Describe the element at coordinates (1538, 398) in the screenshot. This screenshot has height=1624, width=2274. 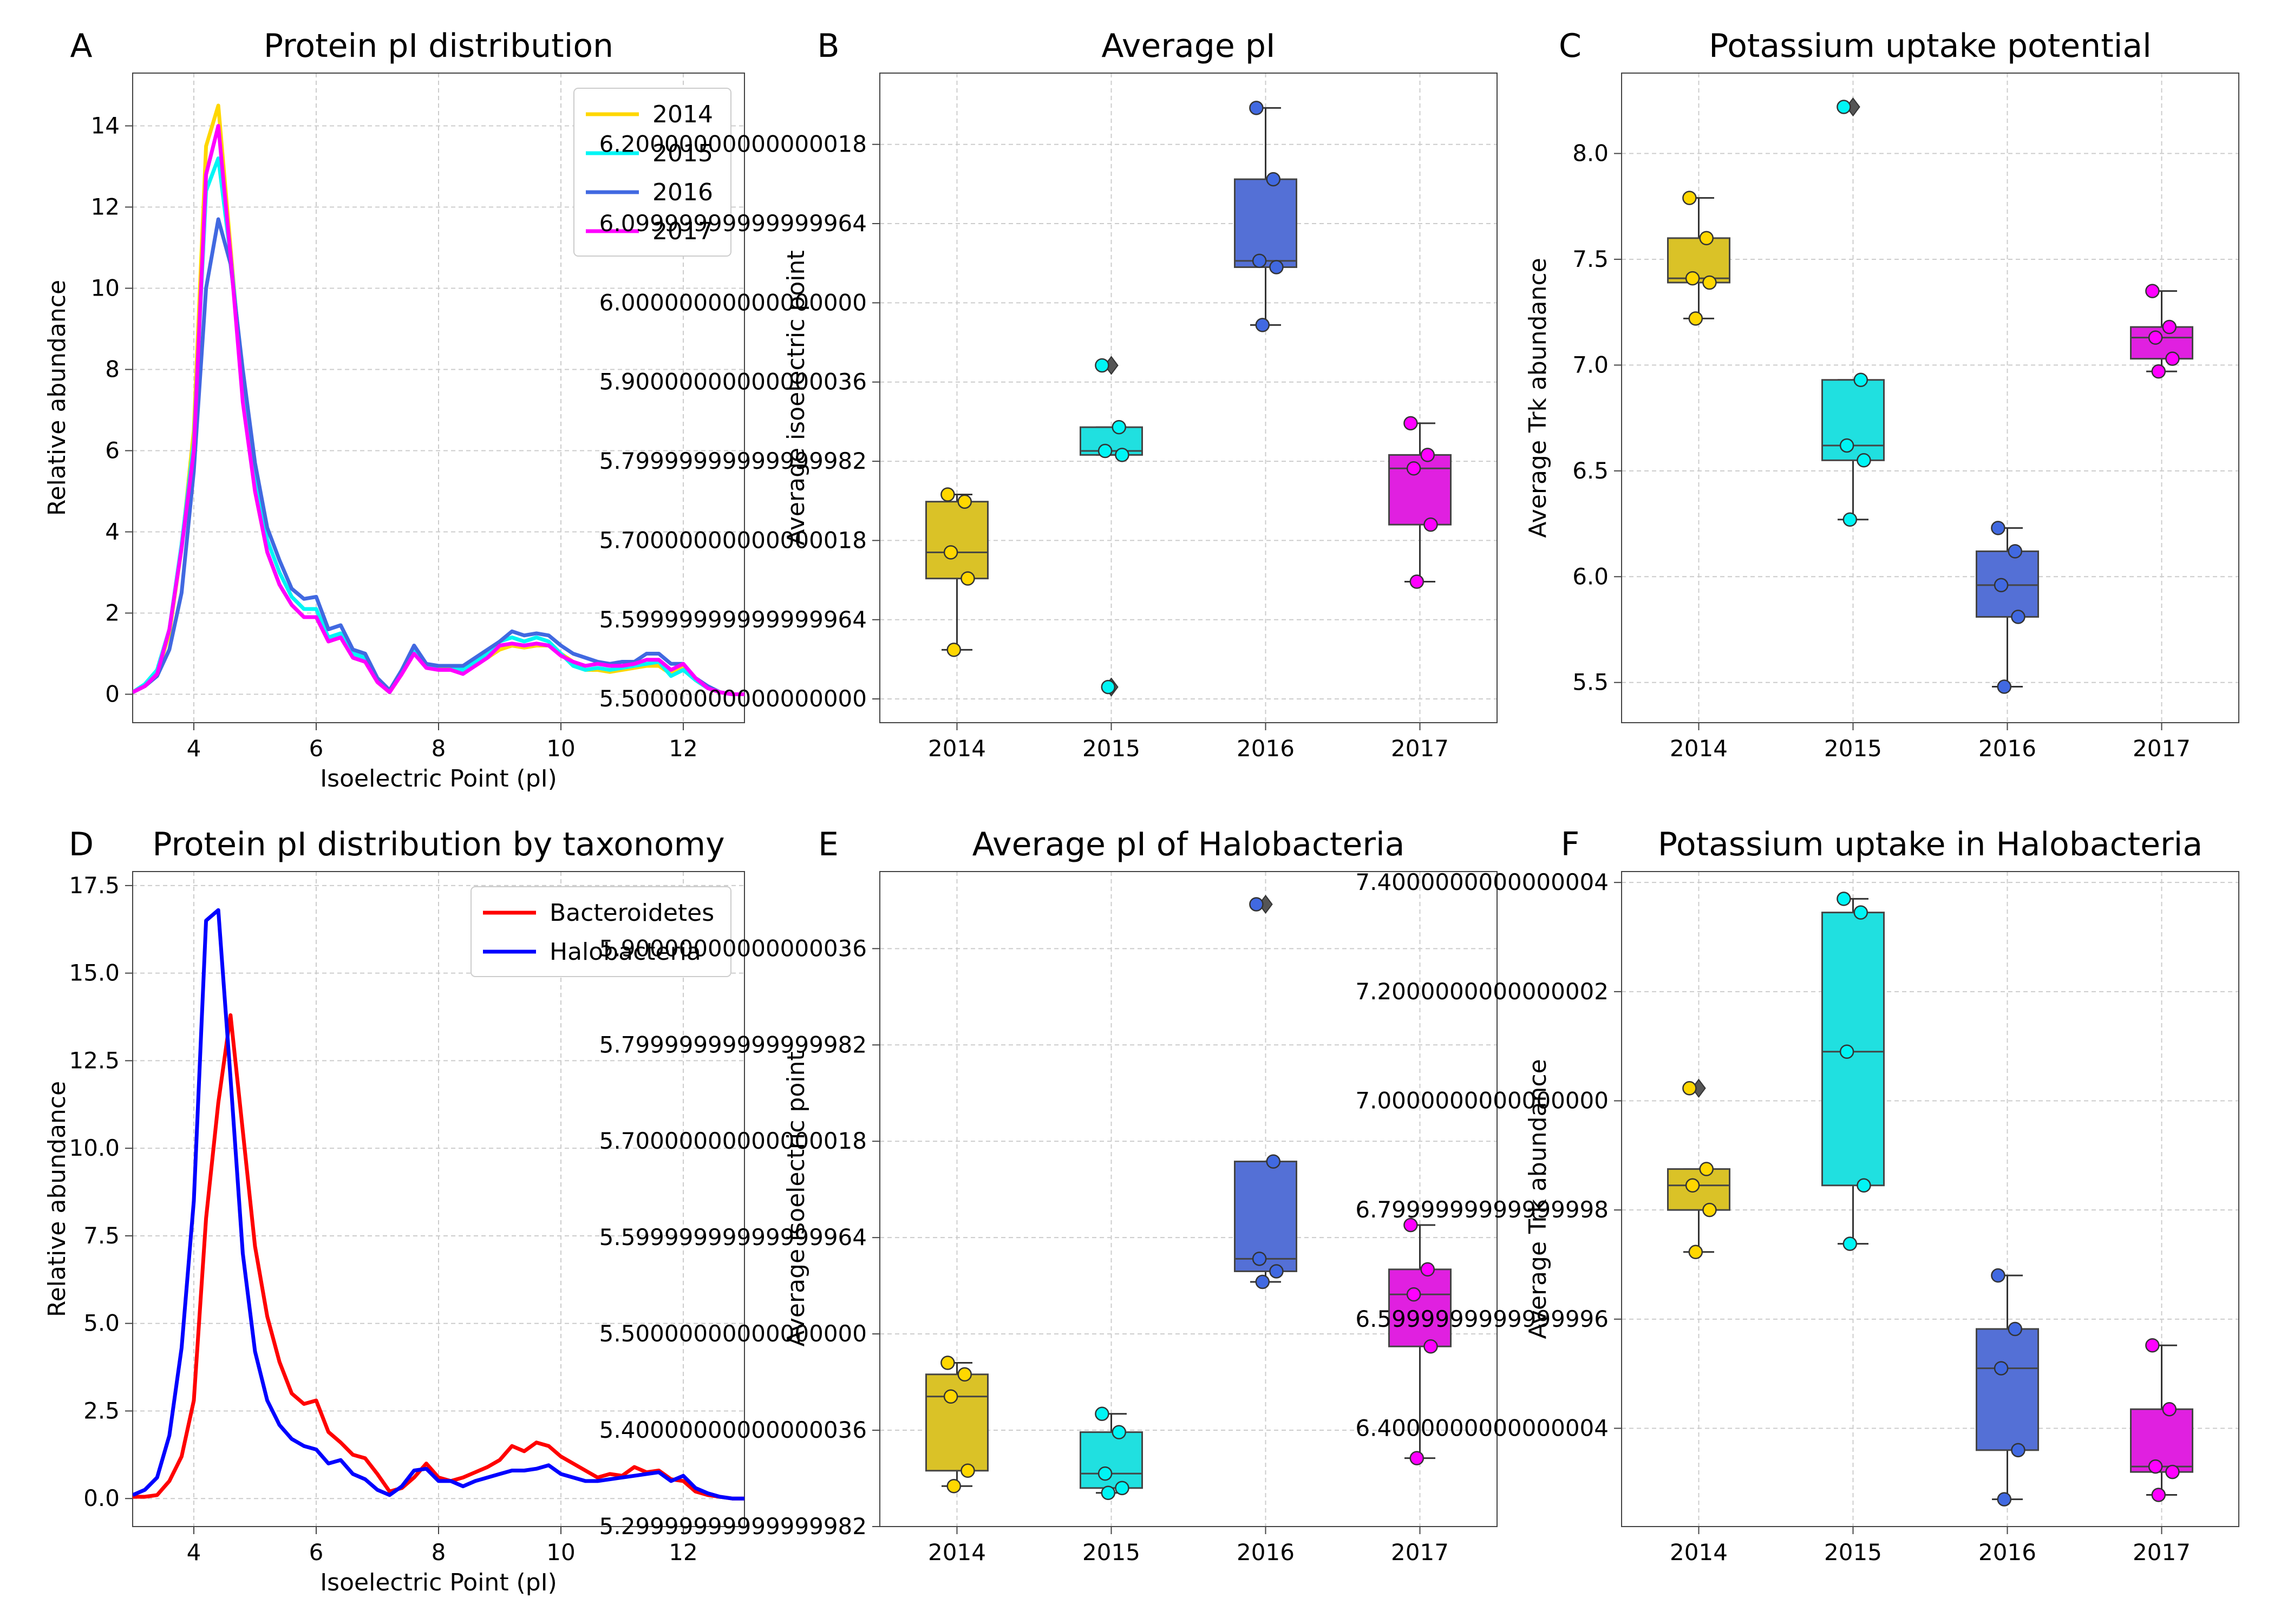
I see `y-axis-label: Average Trk abundance` at that location.